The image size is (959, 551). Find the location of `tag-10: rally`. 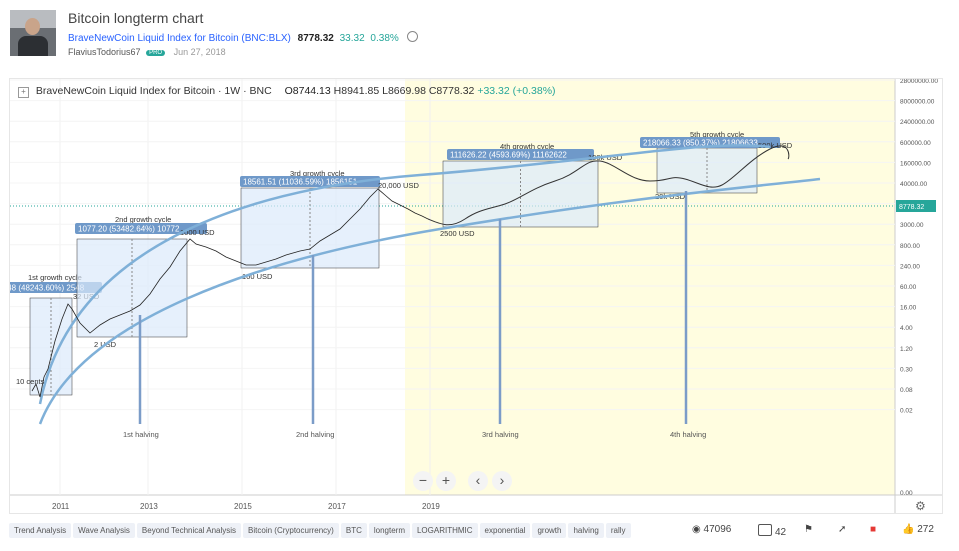

tag-10: rally is located at coordinates (618, 530).